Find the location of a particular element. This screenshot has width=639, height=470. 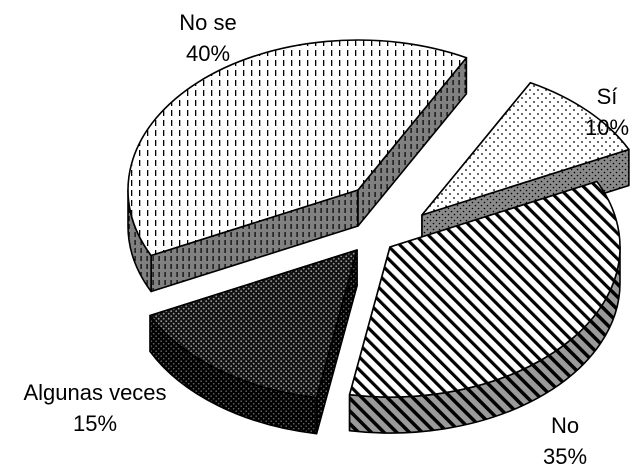

pie-slice-si is located at coordinates (525, 166).